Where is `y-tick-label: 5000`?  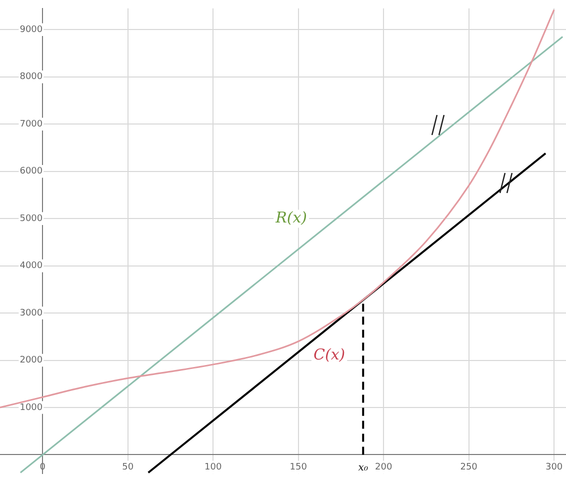
y-tick-label: 5000 is located at coordinates (31, 219).